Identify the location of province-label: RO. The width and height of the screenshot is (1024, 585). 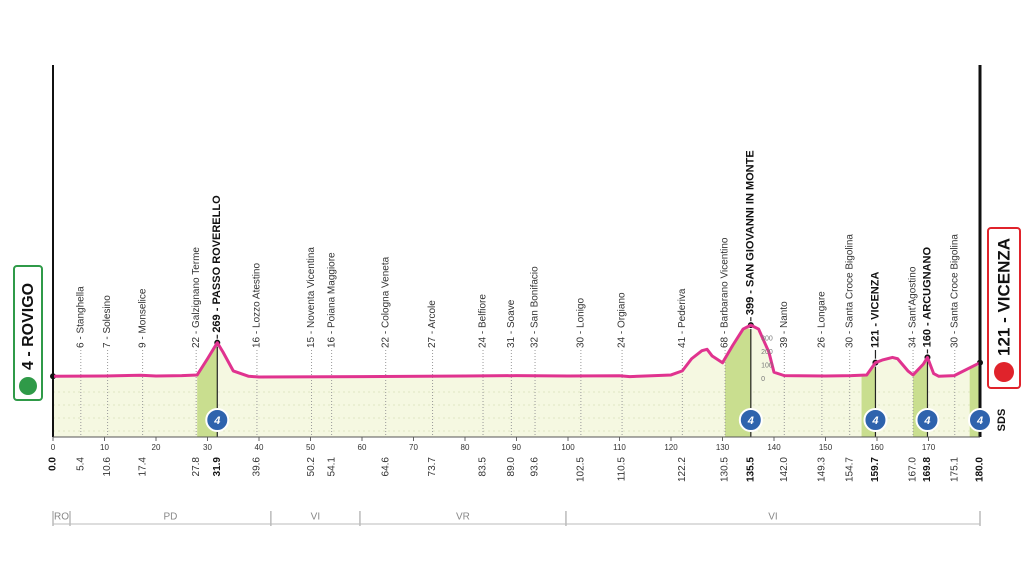
(61, 517).